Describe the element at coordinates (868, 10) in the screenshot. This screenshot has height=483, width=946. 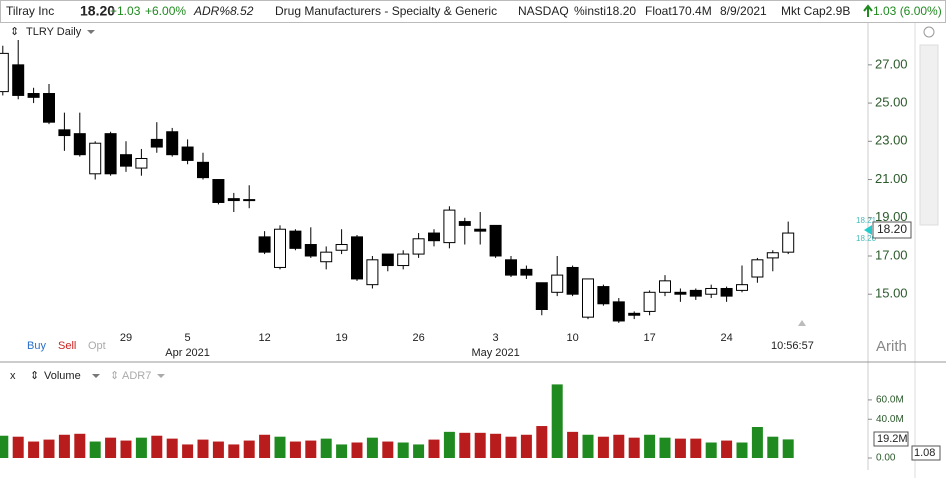
I see `up-arrow` at that location.